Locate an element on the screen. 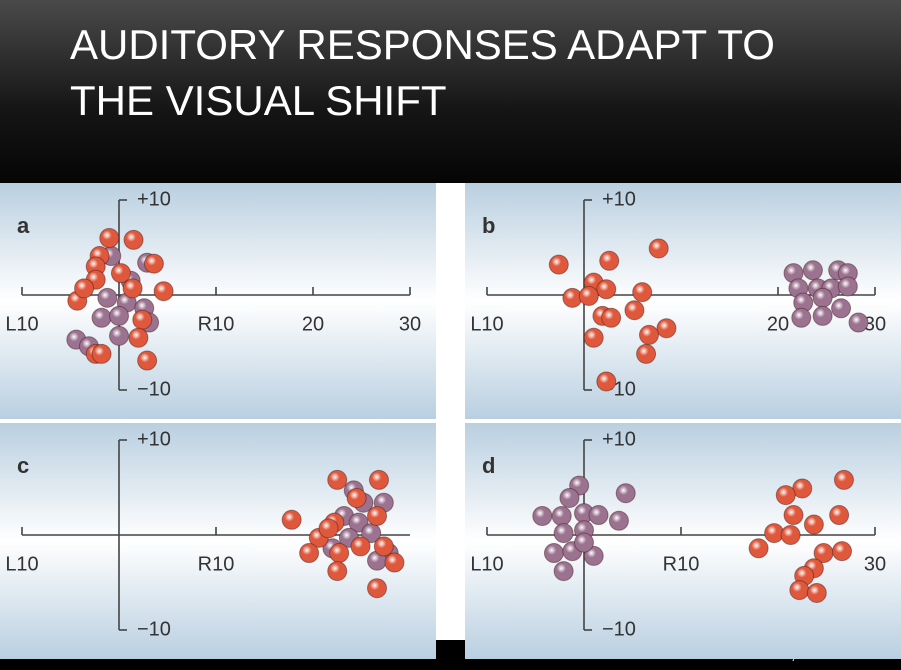 The height and width of the screenshot is (670, 901). panel-label: a is located at coordinates (23, 225).